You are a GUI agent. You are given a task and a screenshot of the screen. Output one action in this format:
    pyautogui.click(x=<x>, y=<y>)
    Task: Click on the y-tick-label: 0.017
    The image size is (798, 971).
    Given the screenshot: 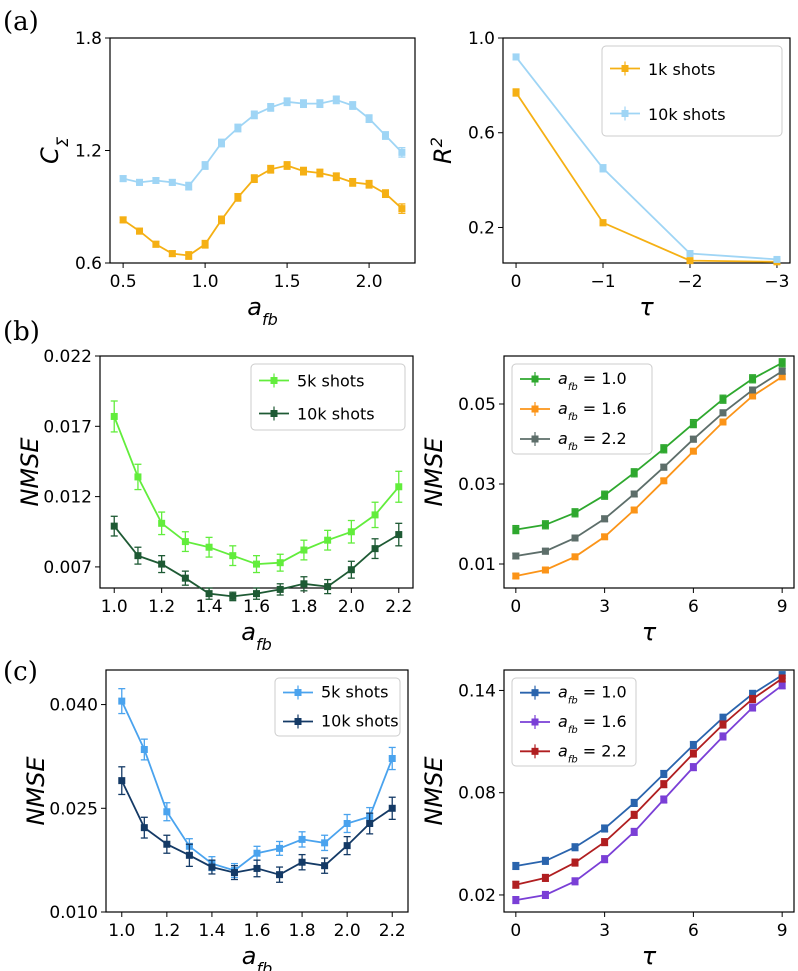 What is the action you would take?
    pyautogui.click(x=67, y=427)
    